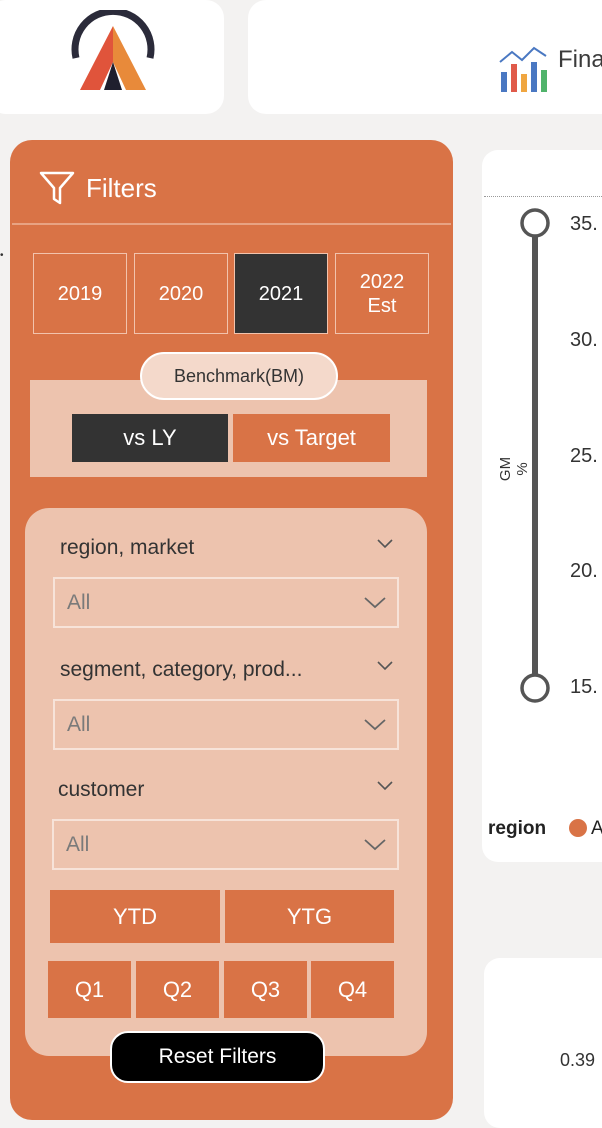 This screenshot has height=1128, width=602. What do you see at coordinates (217, 1057) in the screenshot?
I see `reset-filters-button: Reset Filters` at bounding box center [217, 1057].